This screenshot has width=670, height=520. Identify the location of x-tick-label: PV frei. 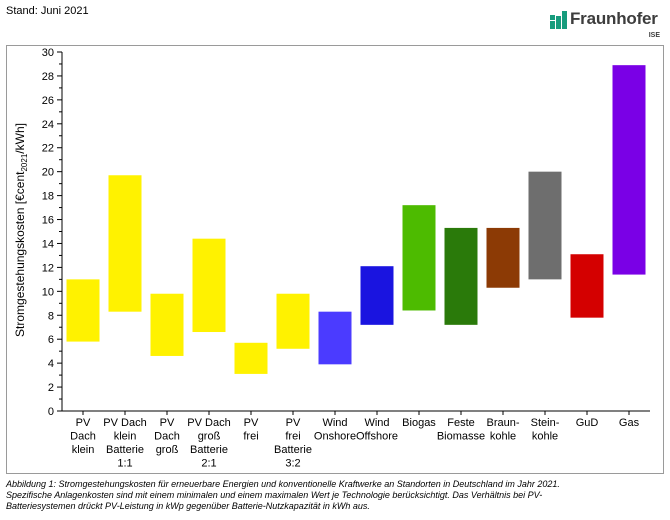
(251, 430).